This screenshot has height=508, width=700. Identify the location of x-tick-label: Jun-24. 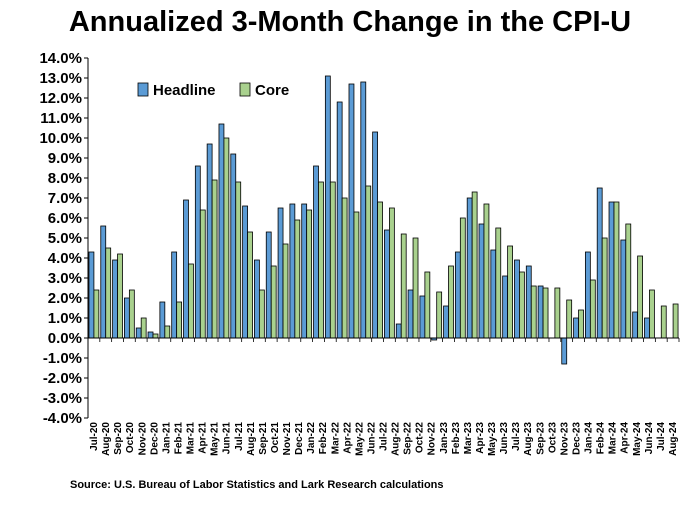
(649, 438).